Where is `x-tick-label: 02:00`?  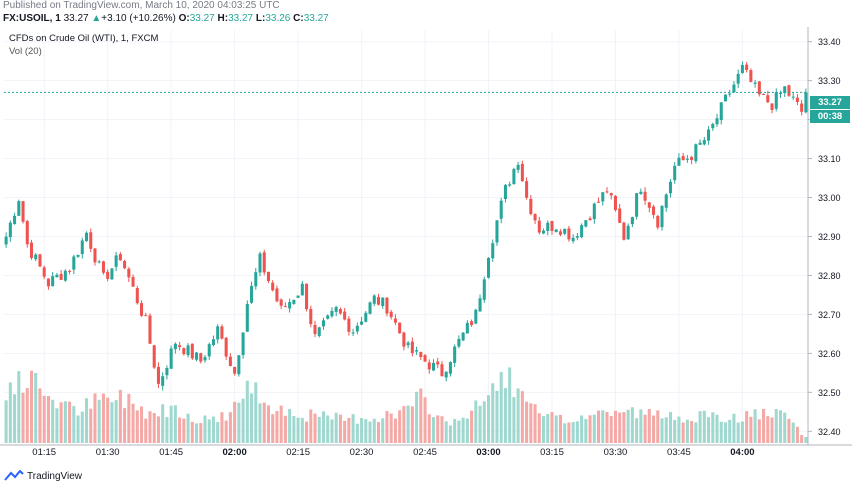 x-tick-label: 02:00 is located at coordinates (234, 452).